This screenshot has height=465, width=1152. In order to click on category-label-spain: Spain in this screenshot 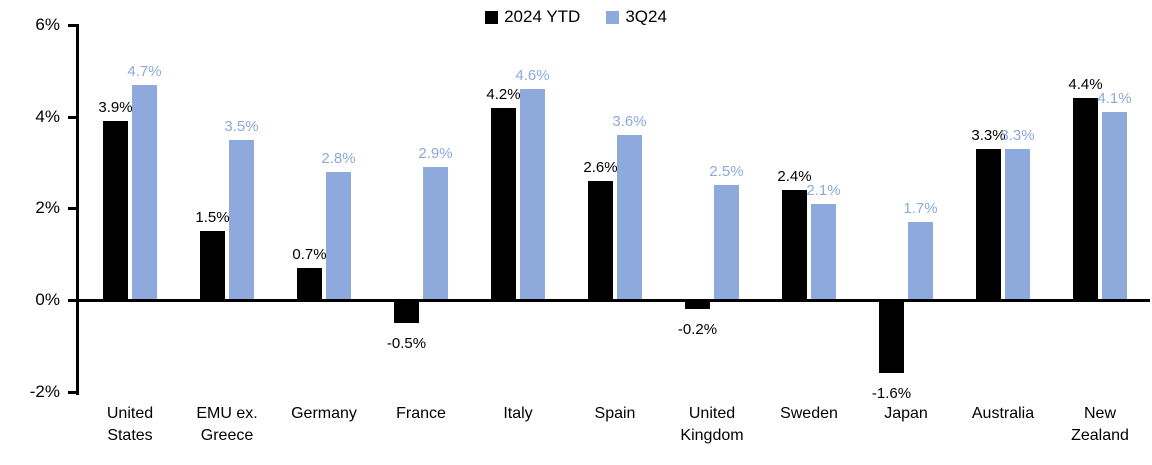, I will do `click(615, 413)`.